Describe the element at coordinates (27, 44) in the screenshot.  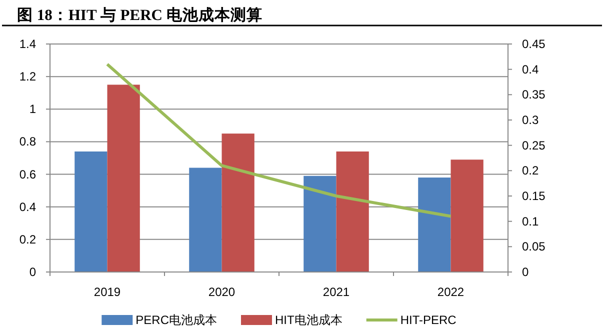
I see `y-tick-label: 1.4` at that location.